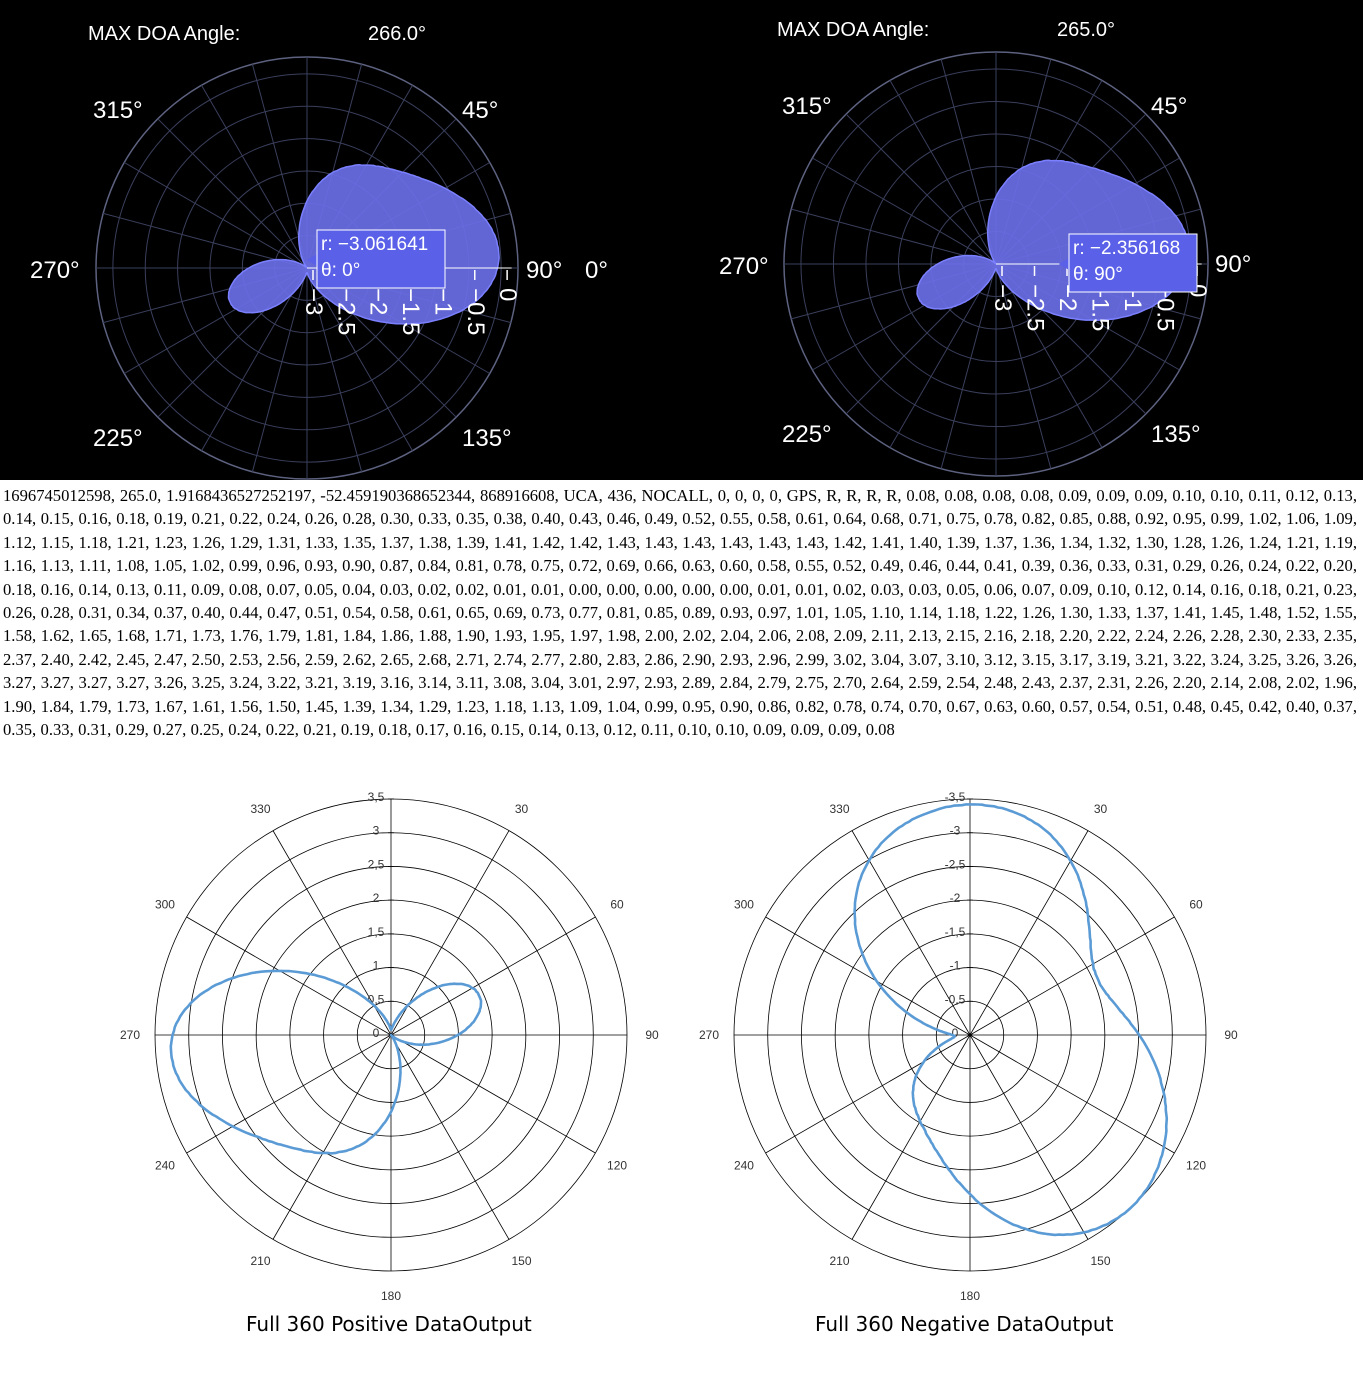 Image resolution: width=1363 pixels, height=1374 pixels. I want to click on radial-tick-label: 1,5, so click(376, 932).